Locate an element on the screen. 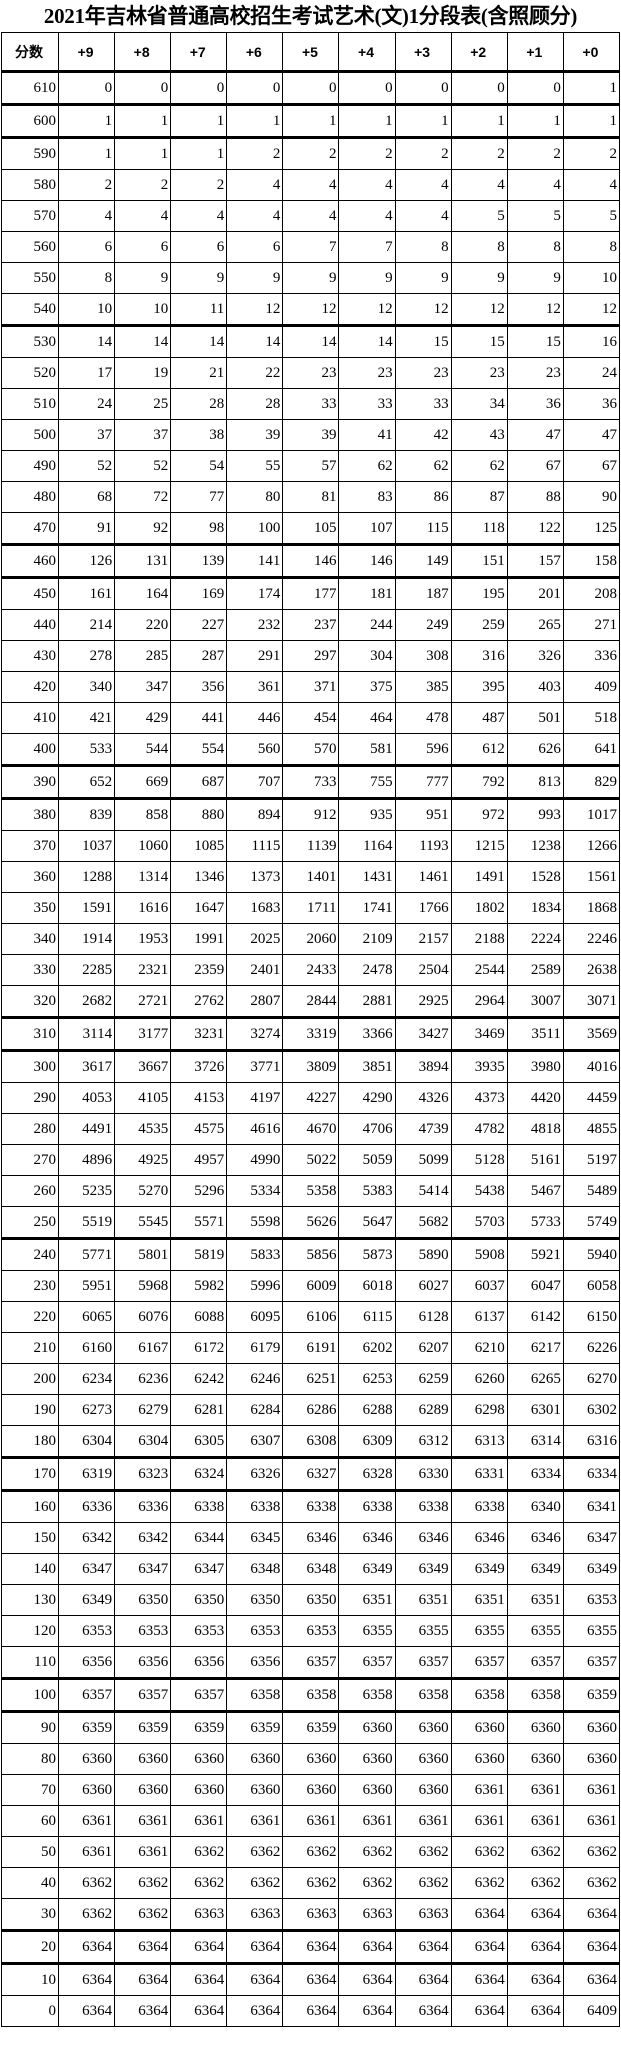 Image resolution: width=621 pixels, height=2055 pixels. score-cell: 470 is located at coordinates (30, 529).